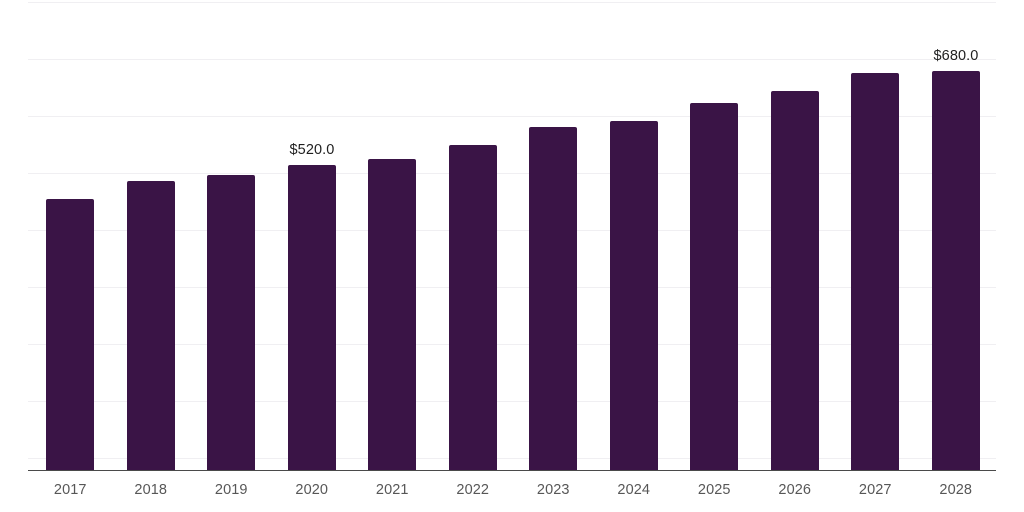 This screenshot has width=1024, height=512. I want to click on x-axis-tick-label-2028: 2028, so click(956, 490).